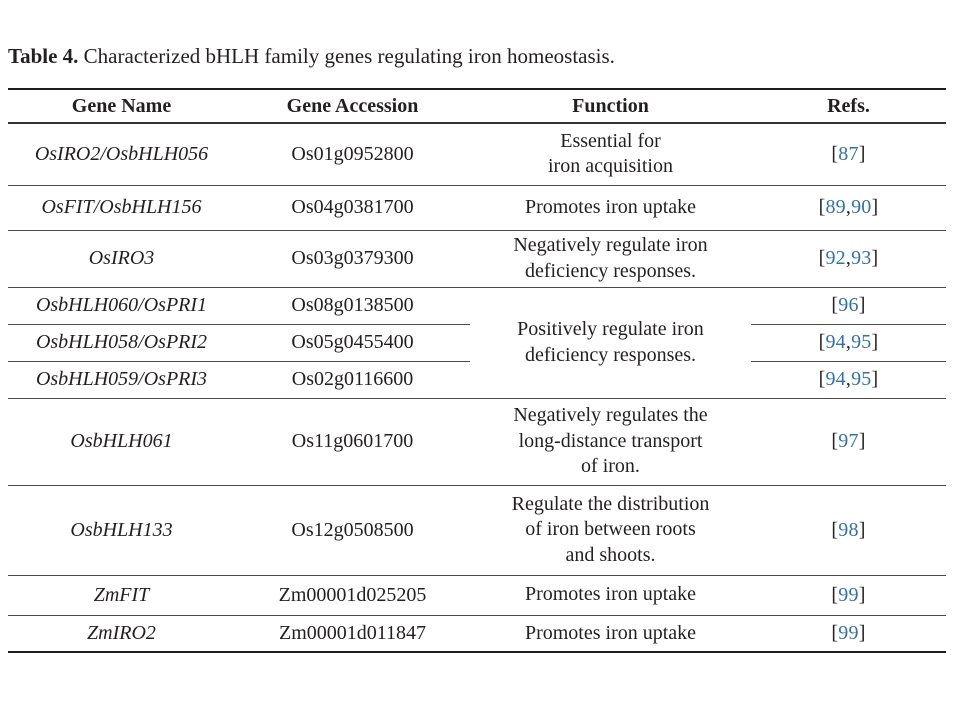 The height and width of the screenshot is (720, 960). What do you see at coordinates (352, 633) in the screenshot?
I see `gene-accession-cell: Zm00001d011847` at bounding box center [352, 633].